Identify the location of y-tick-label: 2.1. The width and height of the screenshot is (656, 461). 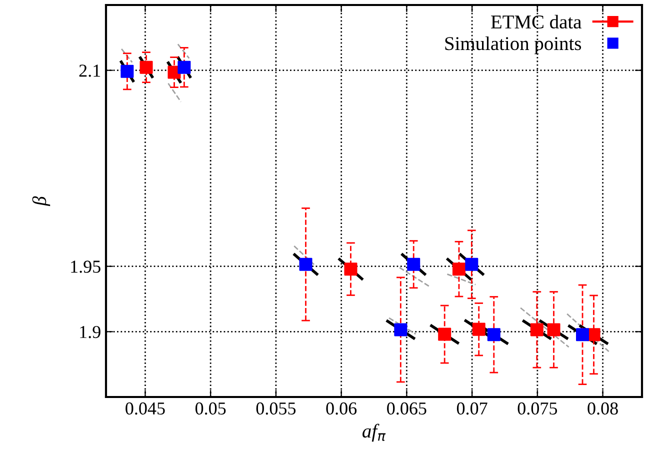
(89, 70).